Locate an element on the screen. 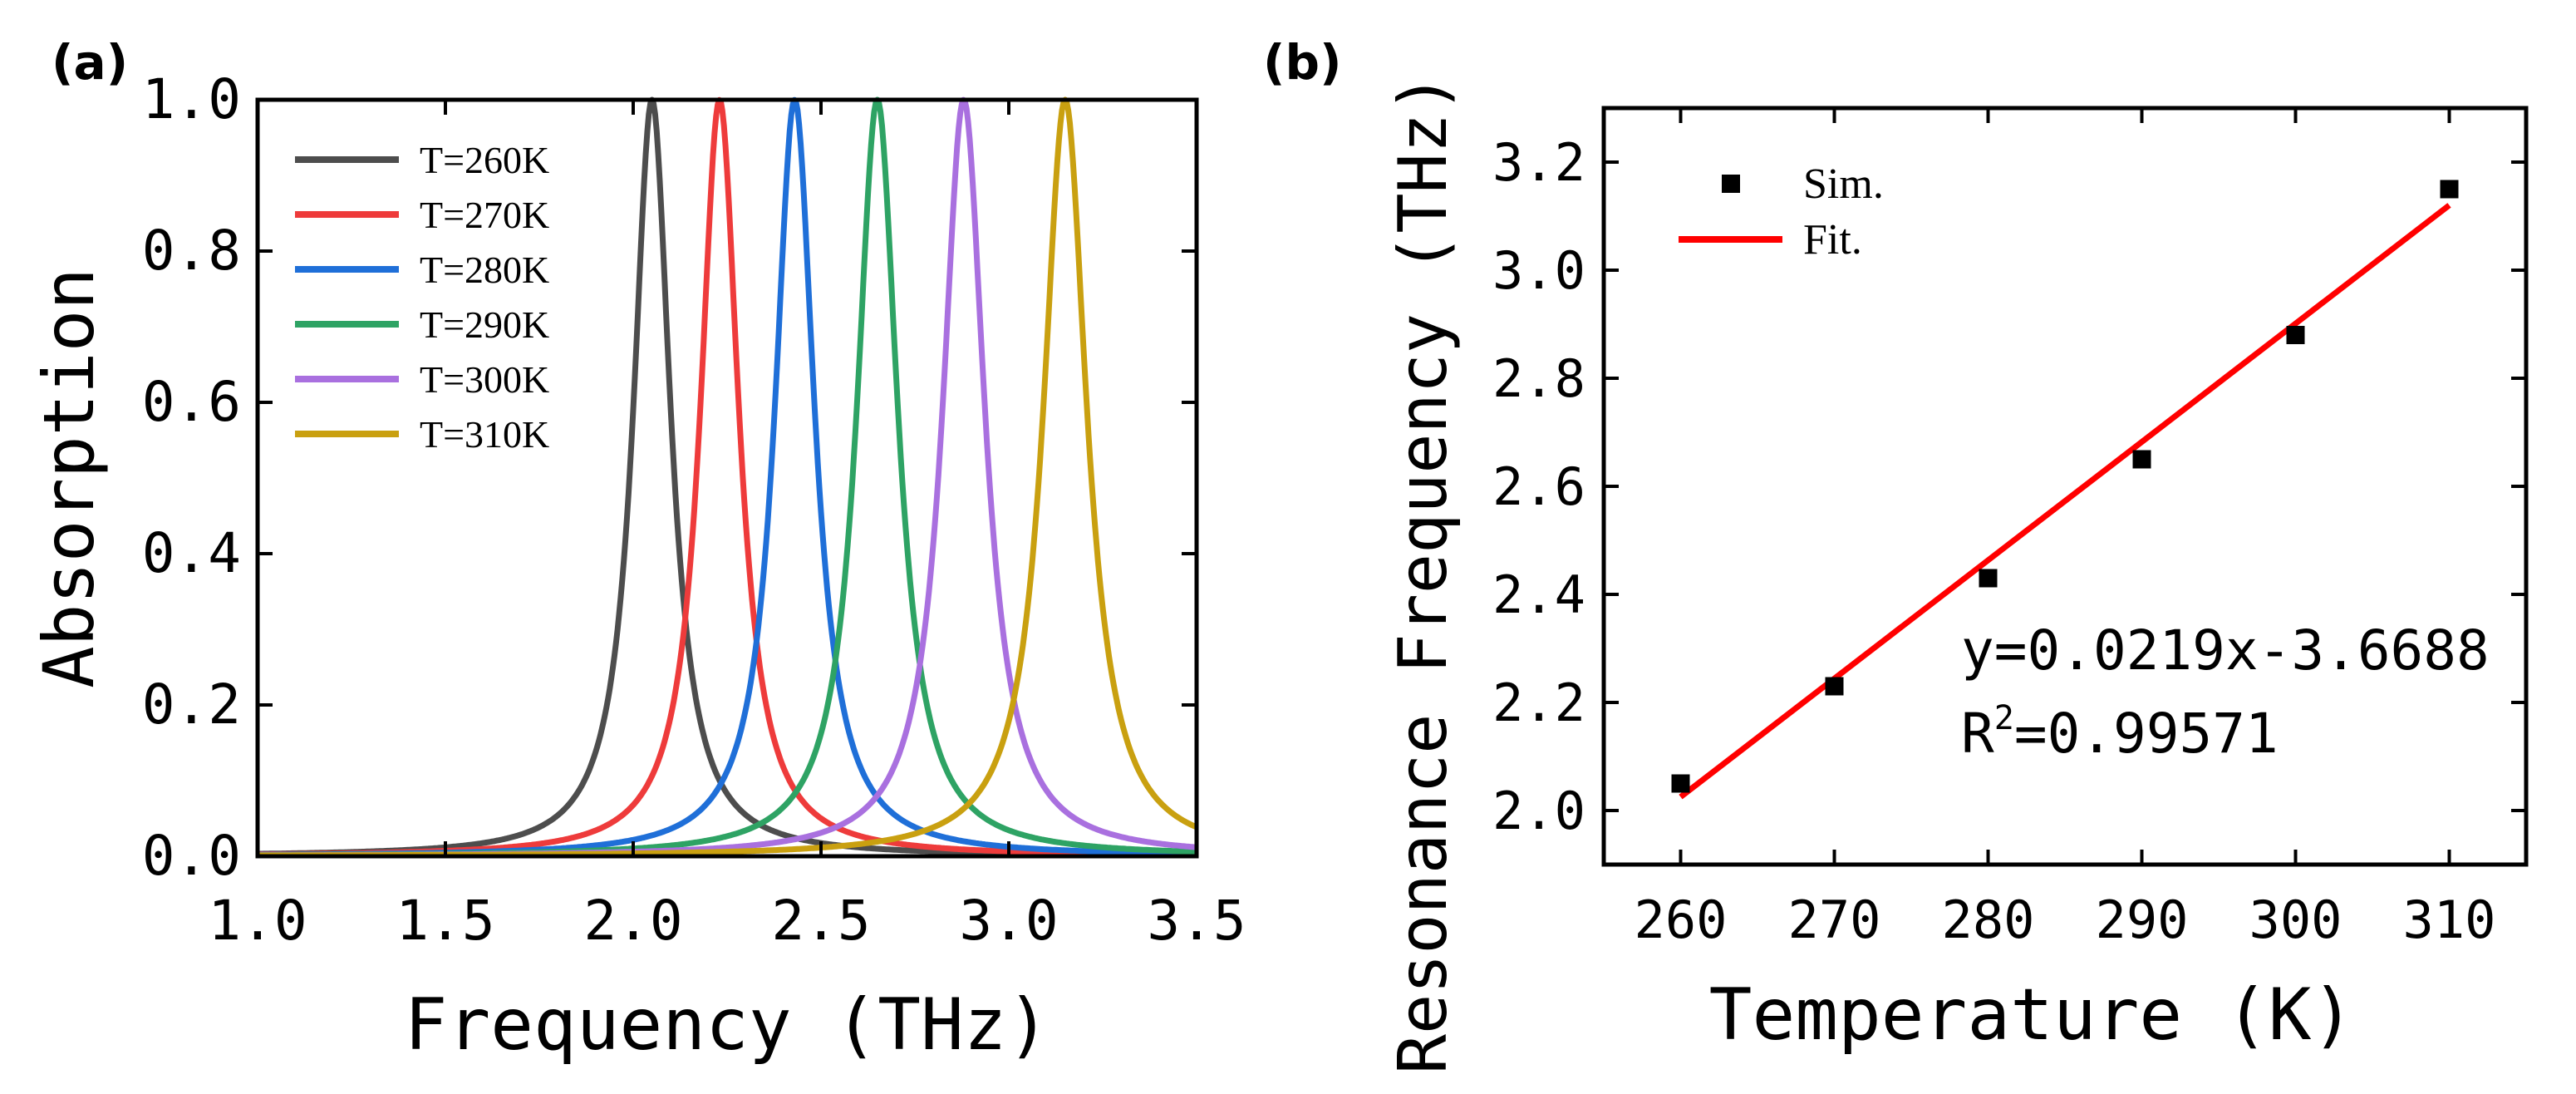 The height and width of the screenshot is (1094, 2576). x-tick-label: 2.0 is located at coordinates (632, 921).